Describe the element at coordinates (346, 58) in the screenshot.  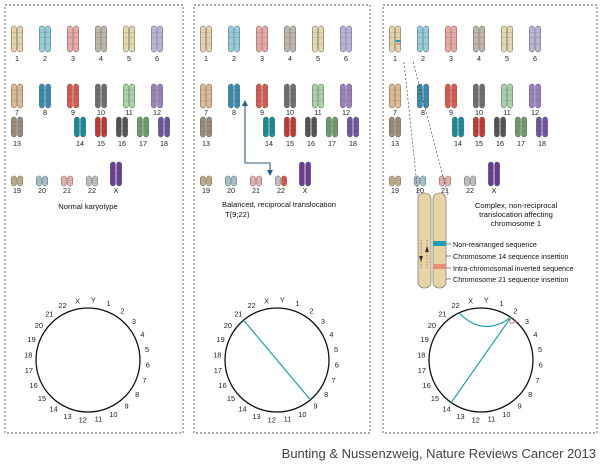
I see `chromosome-label-6-p1: 6` at that location.